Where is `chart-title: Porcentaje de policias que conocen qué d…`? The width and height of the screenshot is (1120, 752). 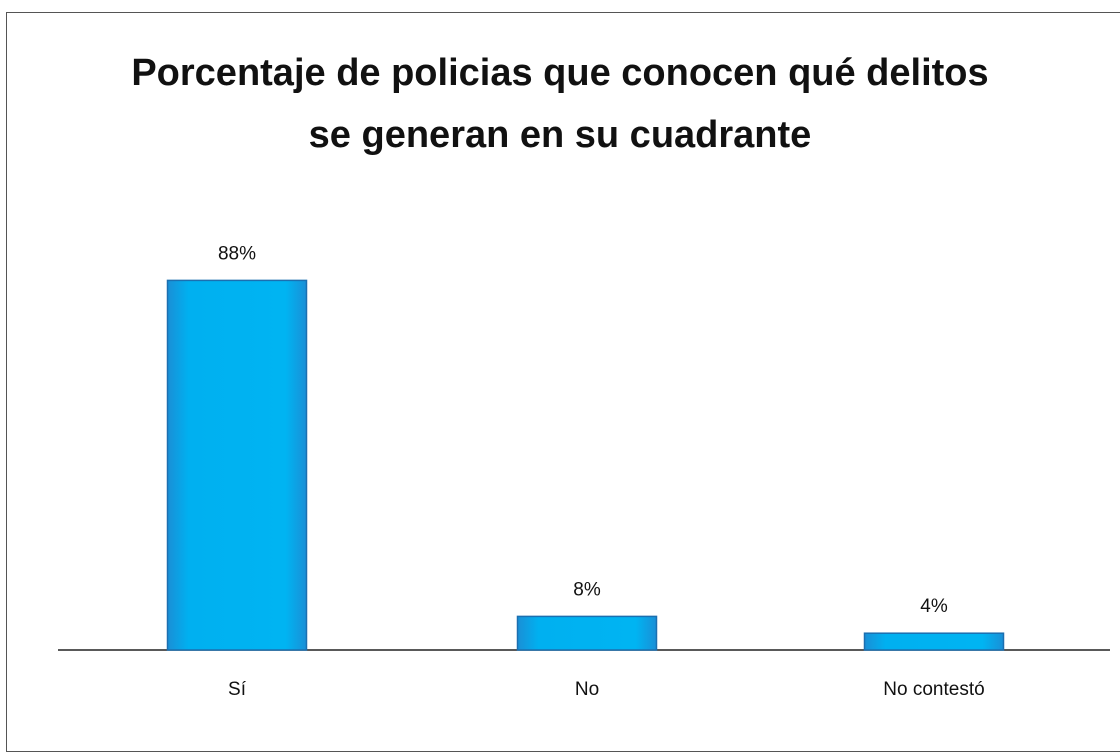 chart-title: Porcentaje de policias que conocen qué d… is located at coordinates (560, 104).